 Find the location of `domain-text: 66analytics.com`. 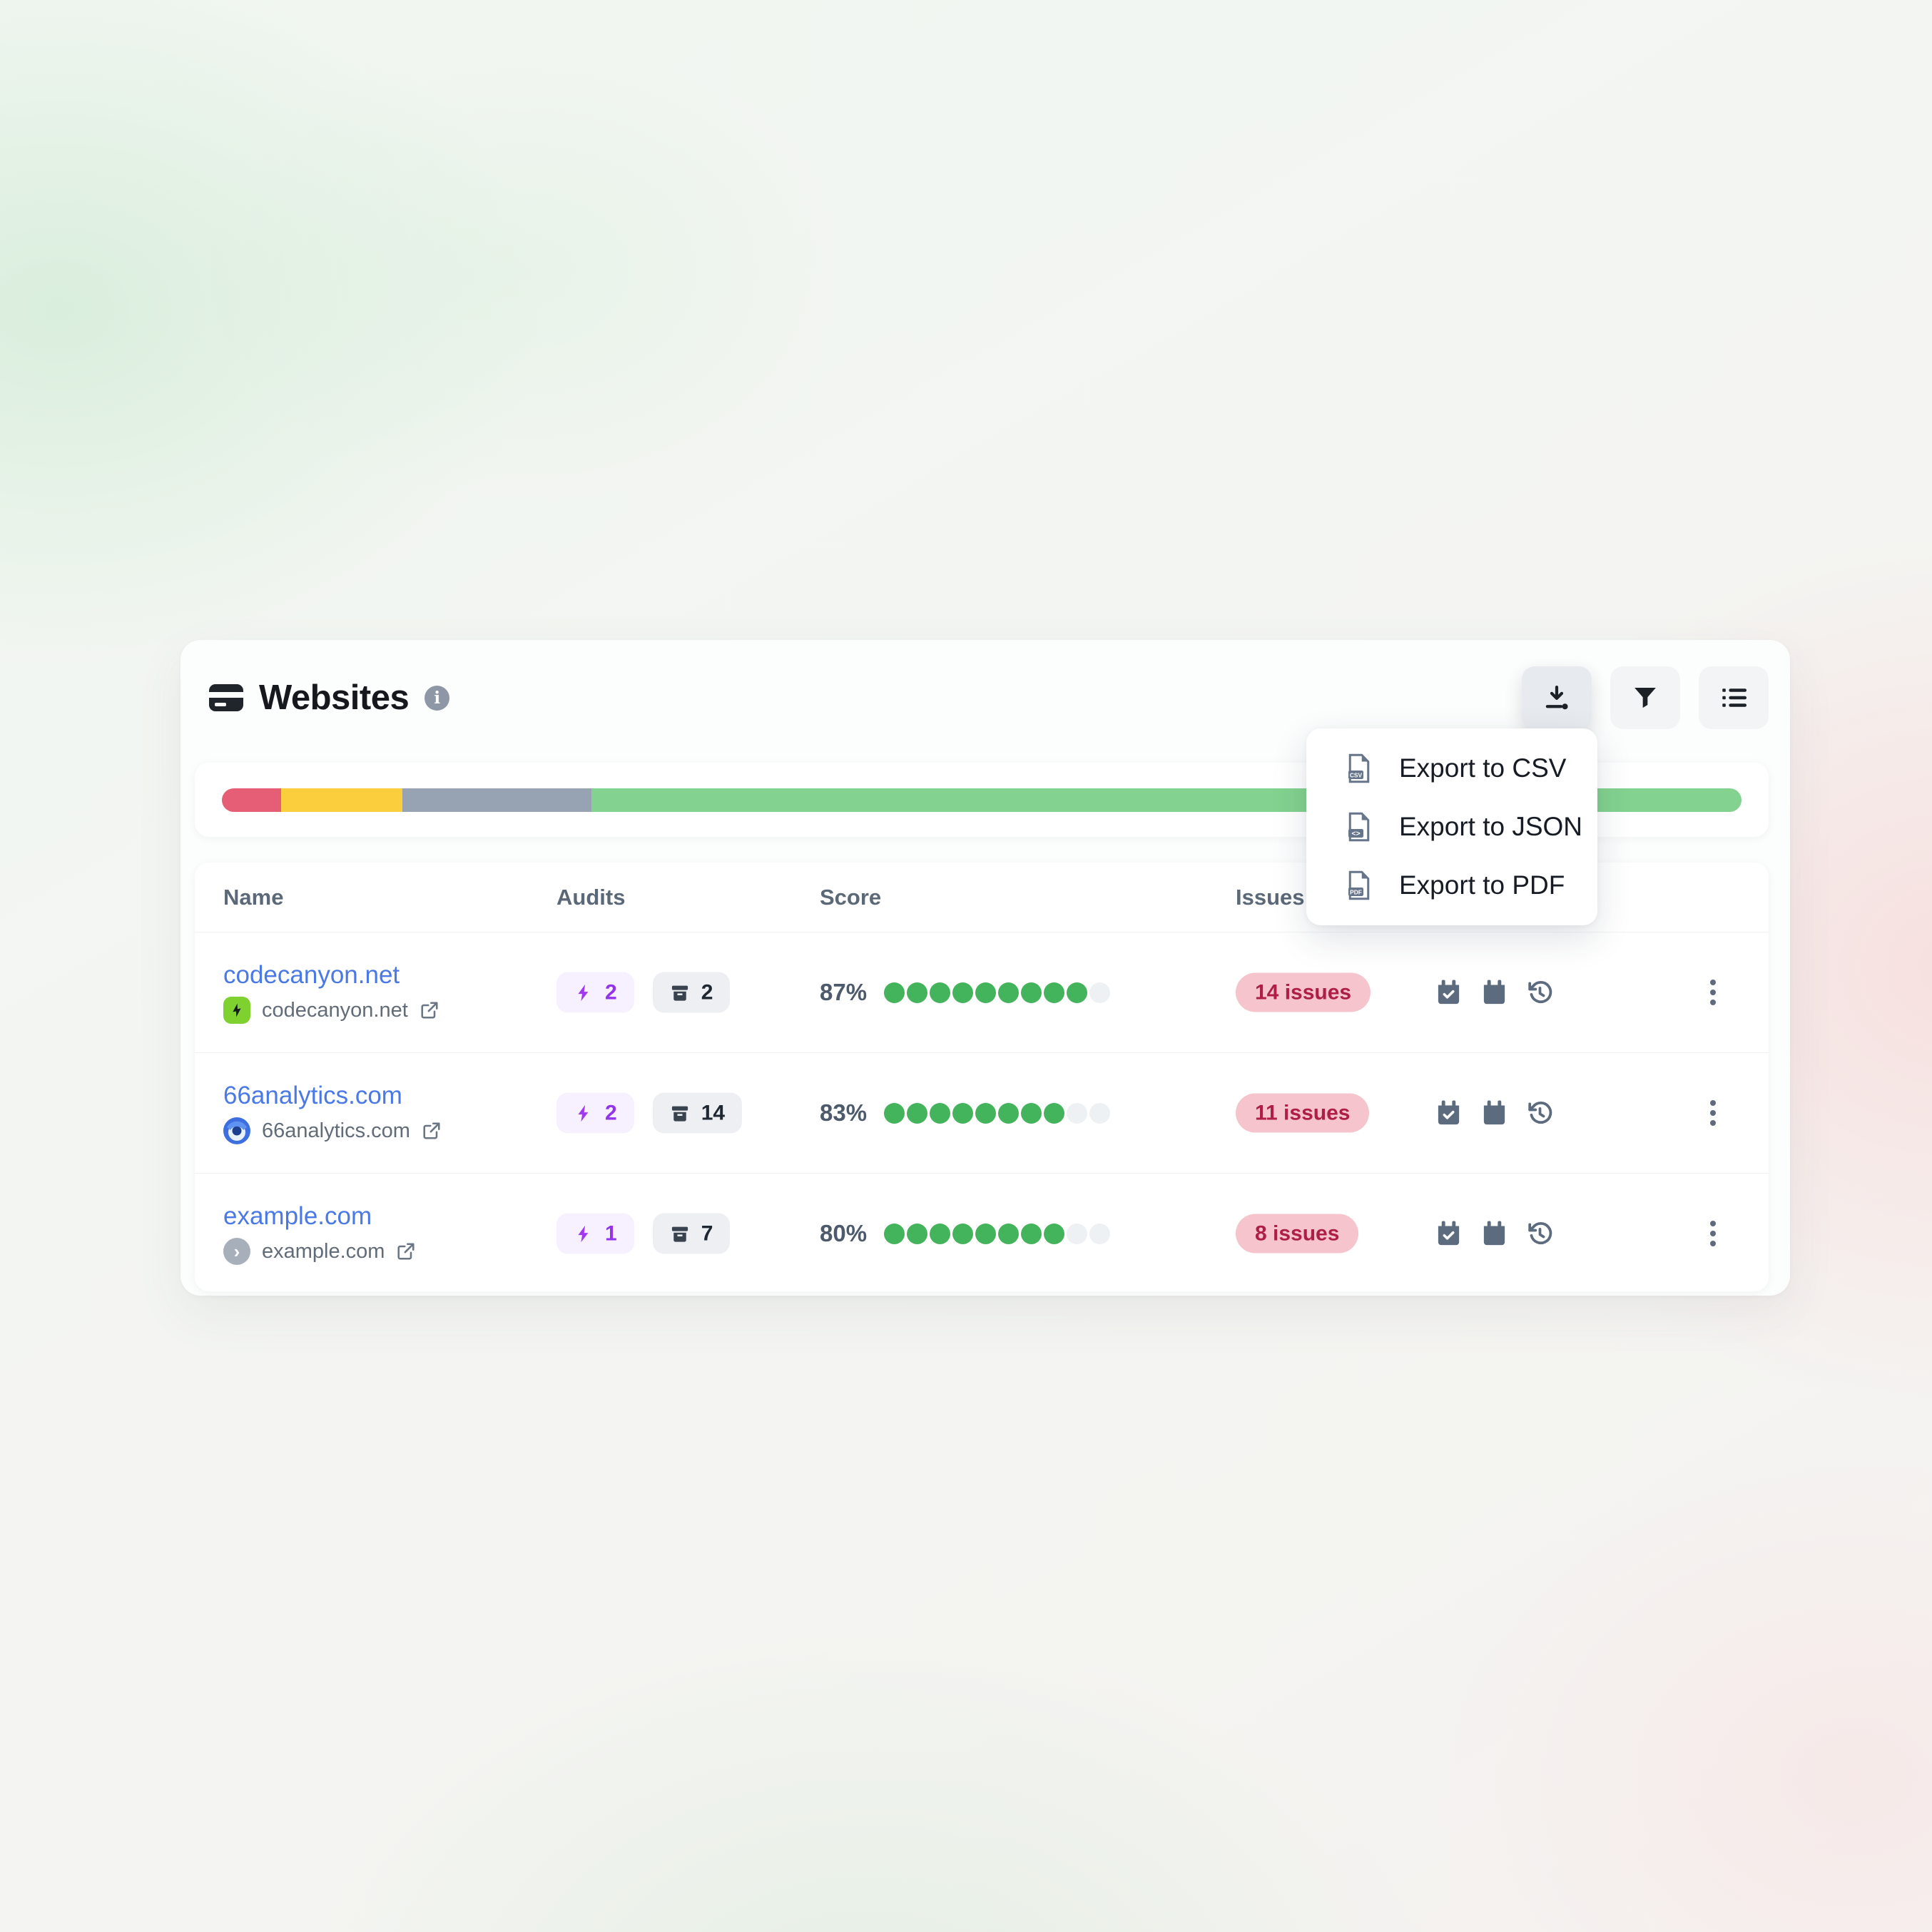

domain-text: 66analytics.com is located at coordinates (336, 1130).